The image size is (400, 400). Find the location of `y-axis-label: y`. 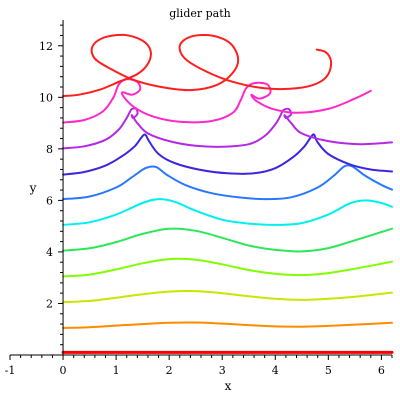

y-axis-label: y is located at coordinates (33, 188).